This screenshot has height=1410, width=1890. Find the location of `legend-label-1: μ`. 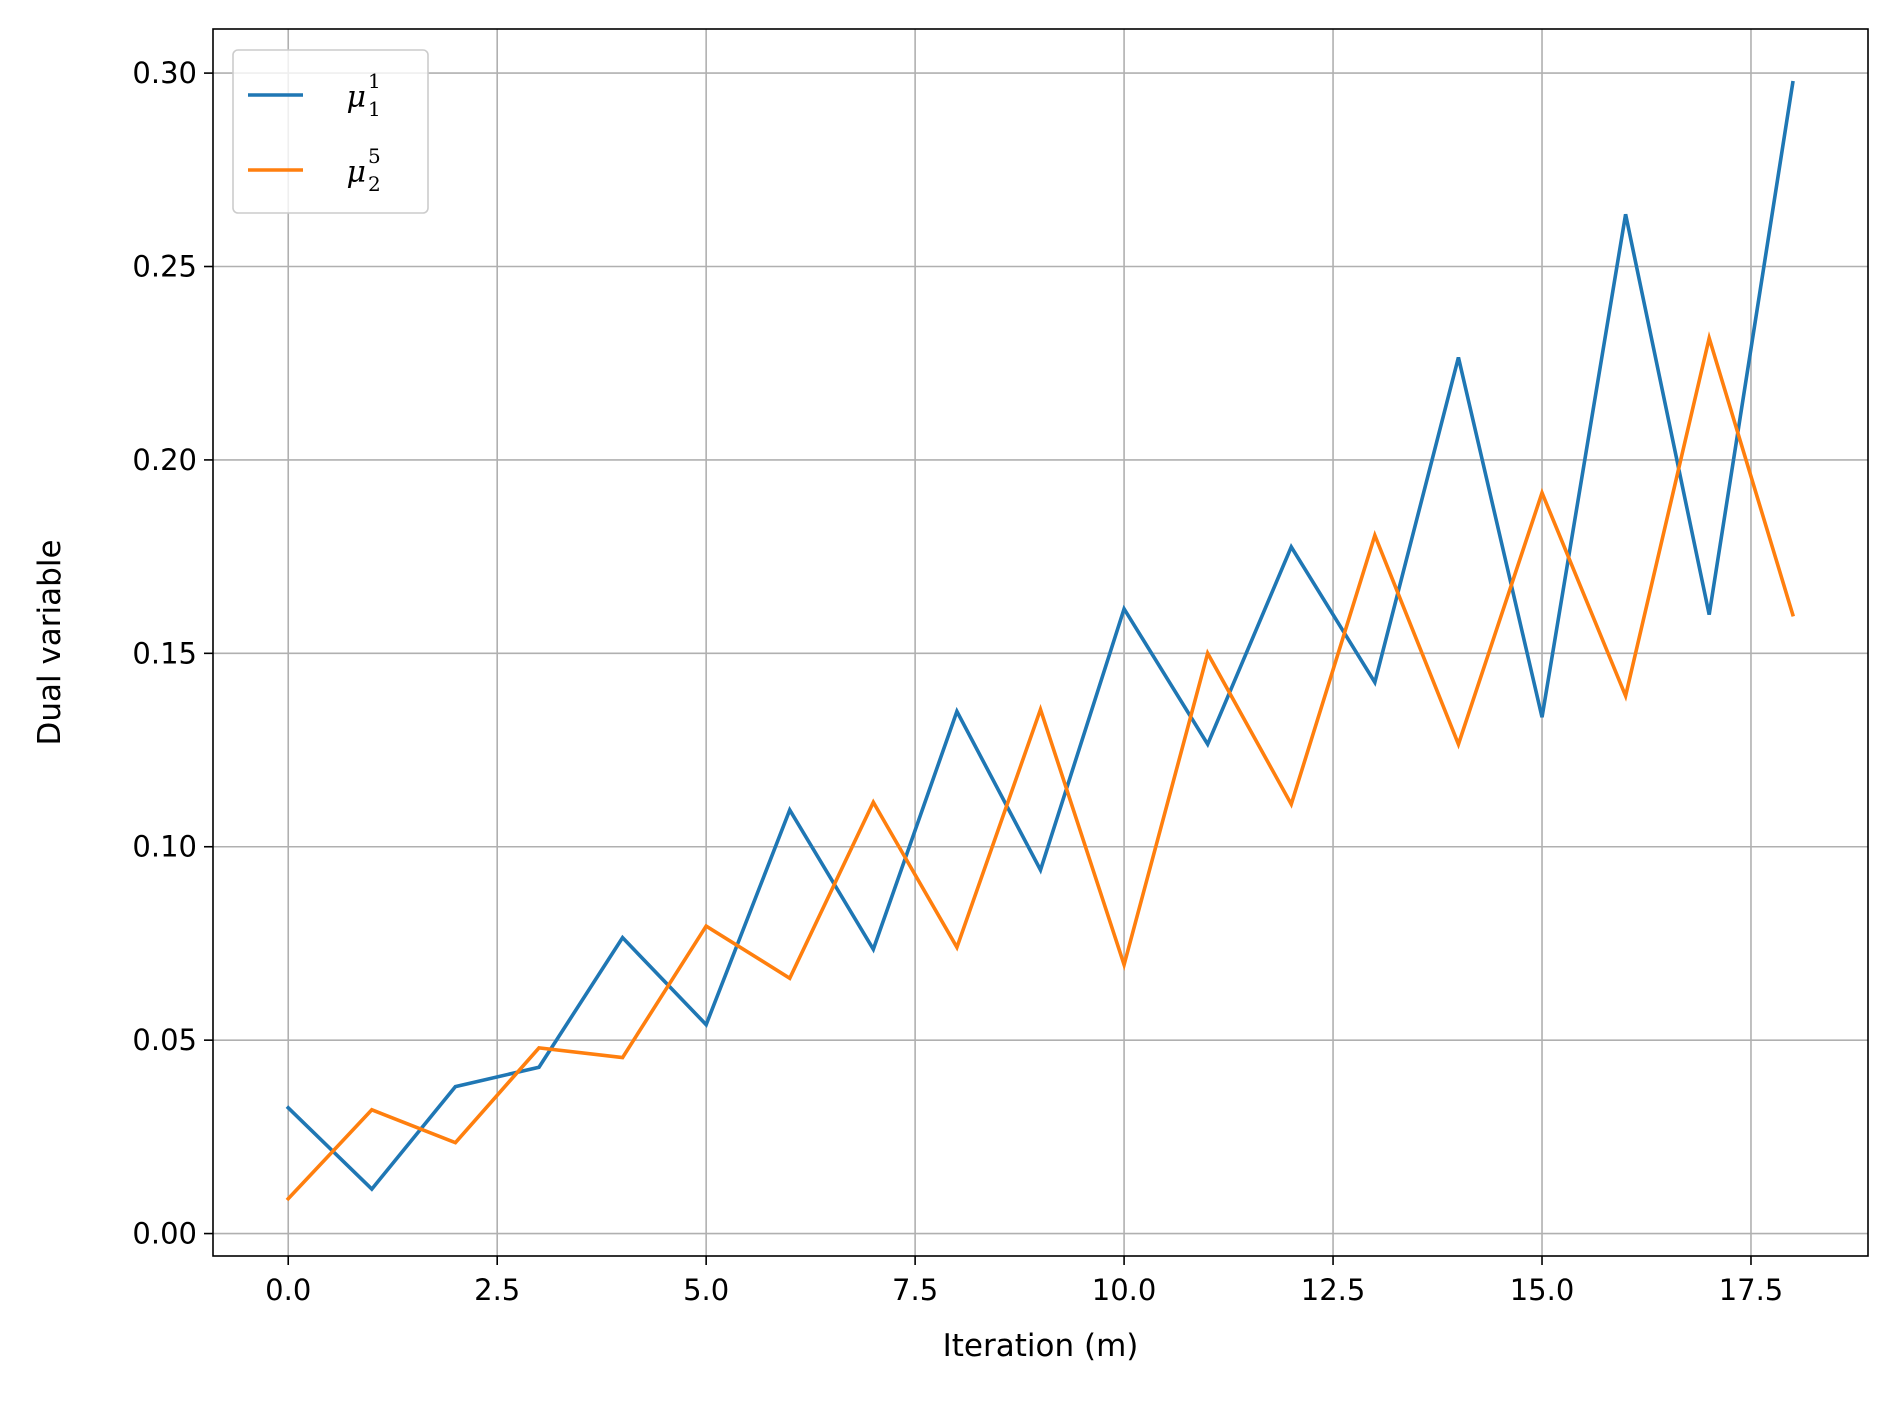

legend-label-1: μ is located at coordinates (357, 97).